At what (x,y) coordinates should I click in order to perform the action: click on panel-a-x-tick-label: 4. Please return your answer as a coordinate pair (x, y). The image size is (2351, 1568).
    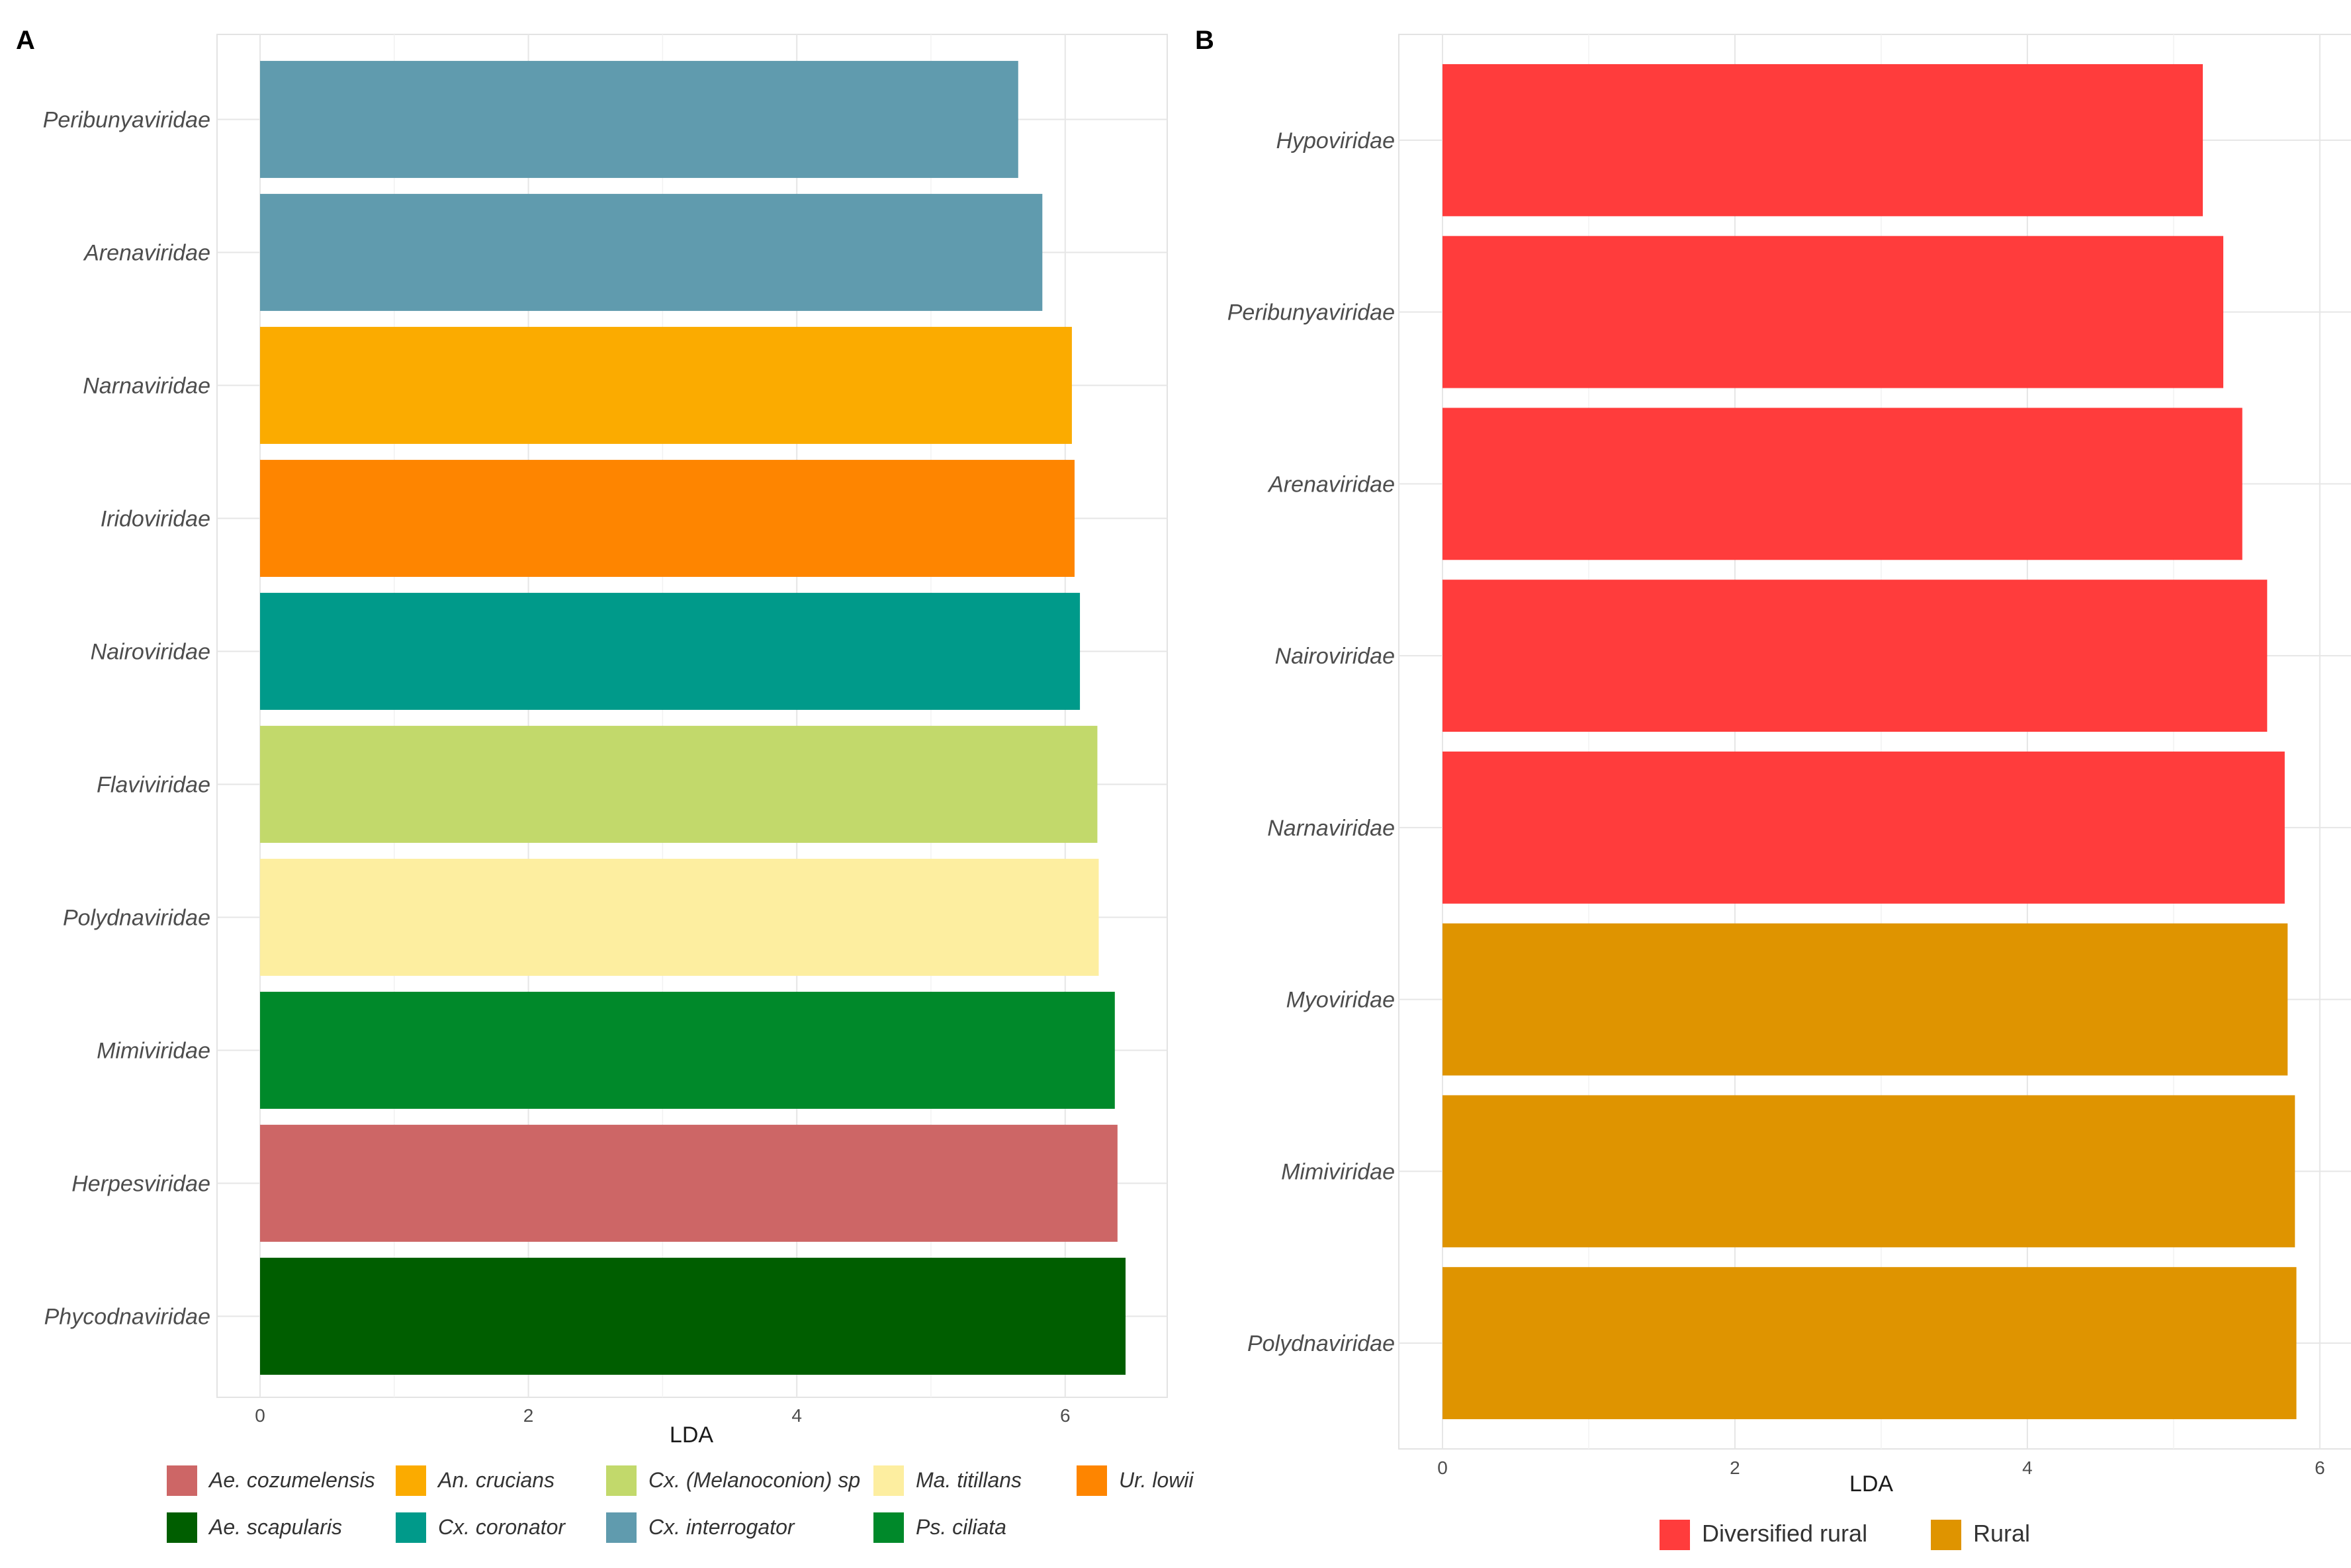
    Looking at the image, I should click on (796, 1415).